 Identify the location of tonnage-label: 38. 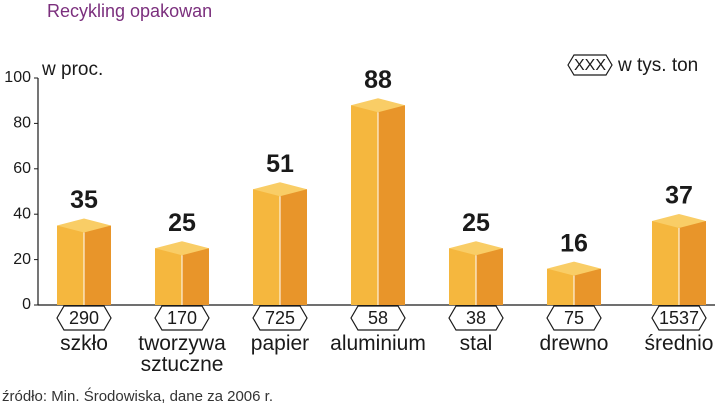
(476, 318).